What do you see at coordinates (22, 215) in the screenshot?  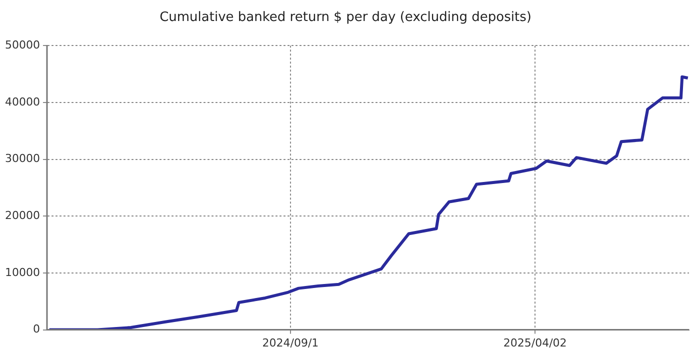 I see `y-tick-label: 20000` at bounding box center [22, 215].